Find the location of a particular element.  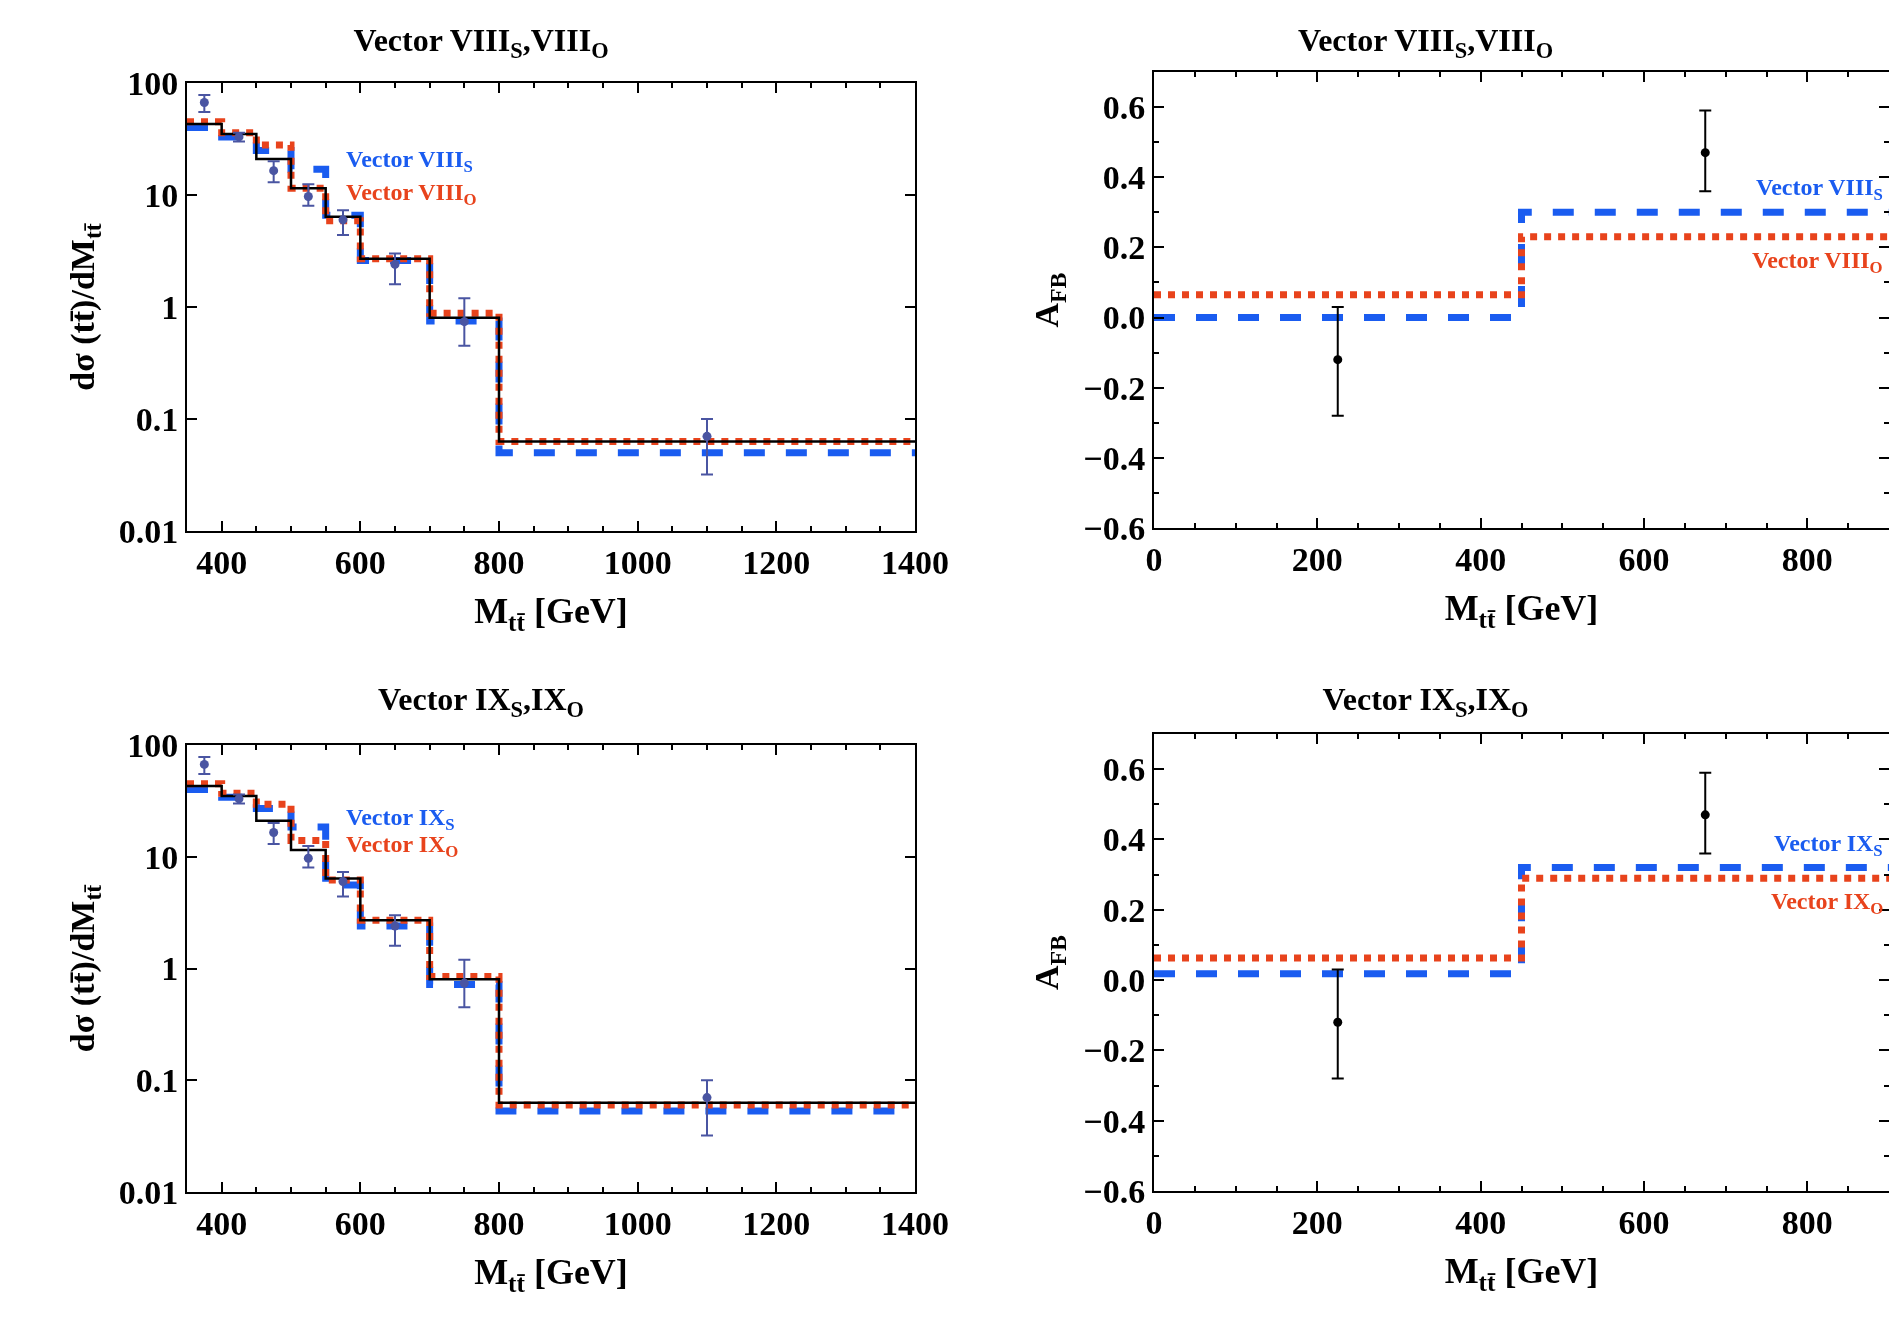

series-label: Vector IX$_{O}$ is located at coordinates (1827, 903).